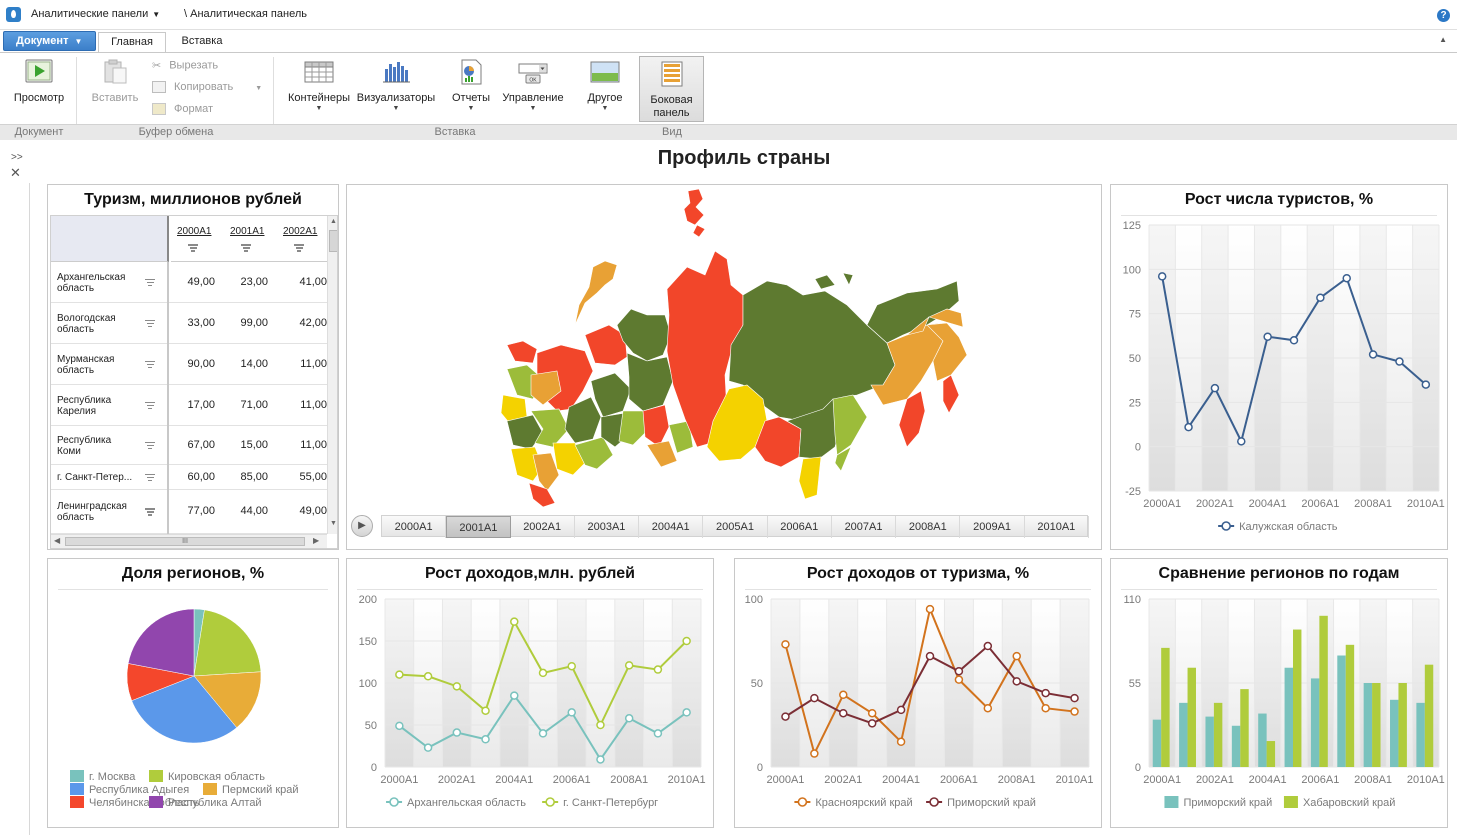 This screenshot has width=1457, height=835. I want to click on copy-button: Копировать ▼, so click(207, 87).